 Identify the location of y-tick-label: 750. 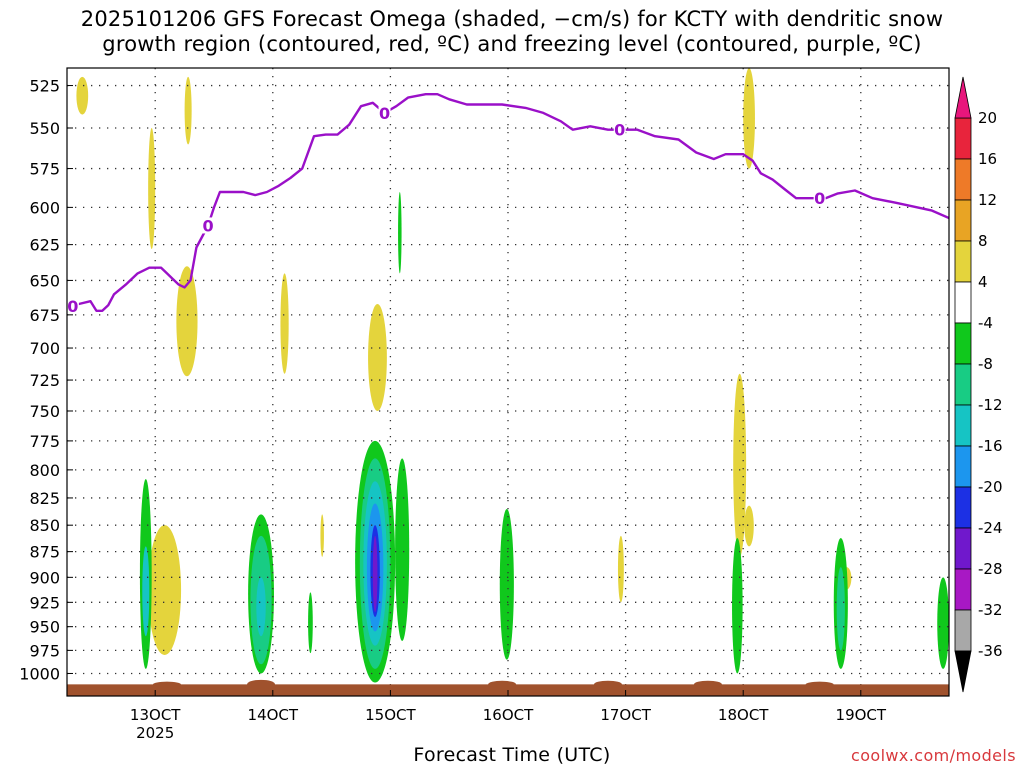
(44, 411).